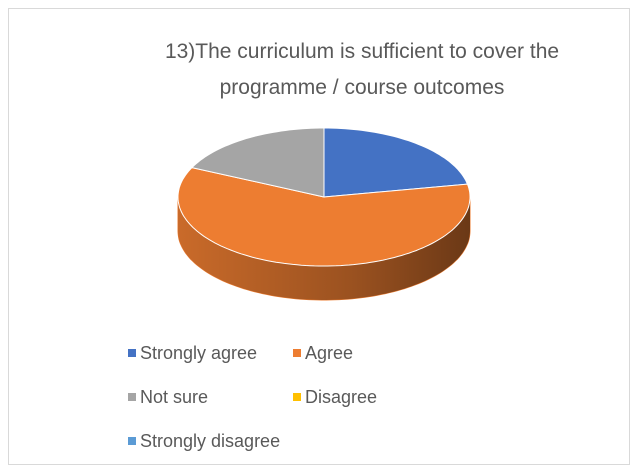 The width and height of the screenshot is (640, 475). What do you see at coordinates (174, 397) in the screenshot?
I see `legend-label: Not sure` at bounding box center [174, 397].